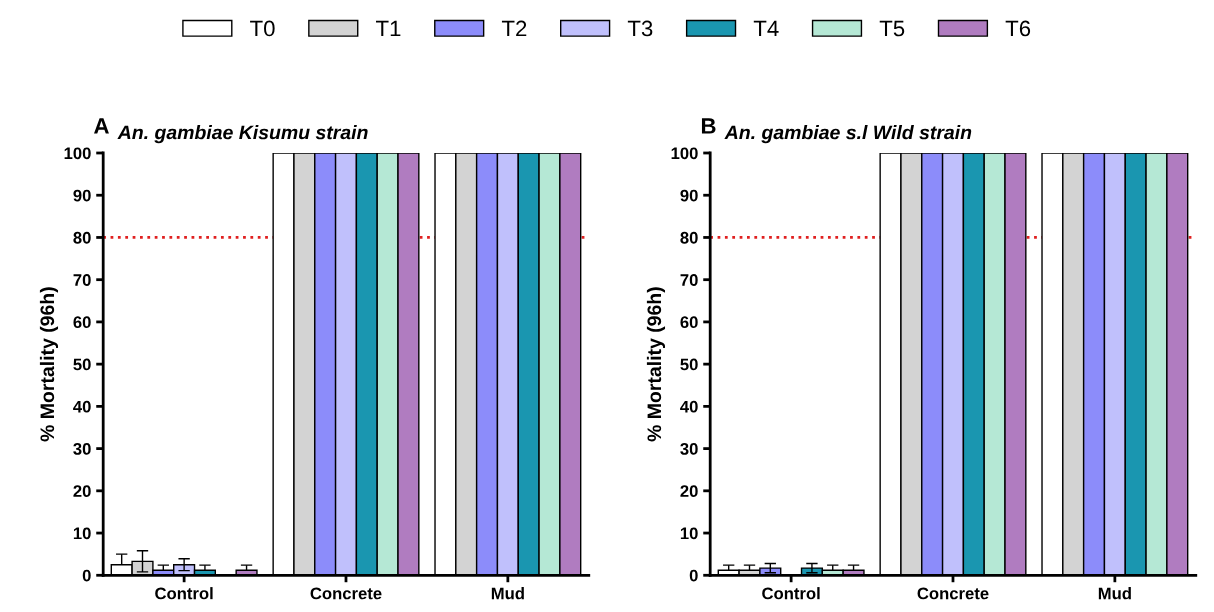 The image size is (1214, 612). Describe the element at coordinates (388, 28) in the screenshot. I see `legend-label: T1` at that location.